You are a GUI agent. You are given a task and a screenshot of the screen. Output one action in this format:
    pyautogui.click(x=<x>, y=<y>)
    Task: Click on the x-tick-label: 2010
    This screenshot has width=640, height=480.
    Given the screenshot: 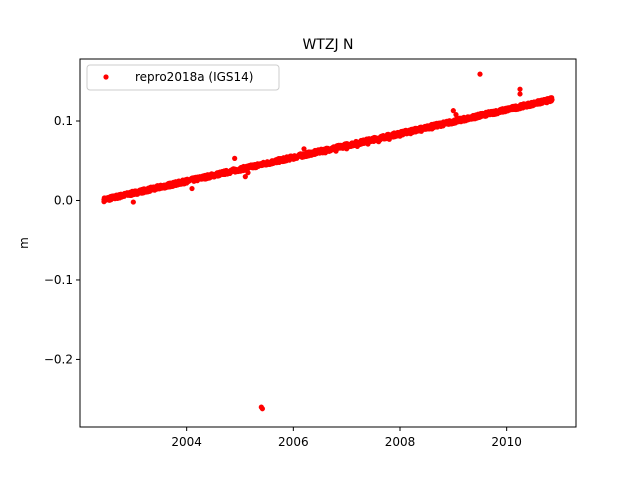 What is the action you would take?
    pyautogui.click(x=506, y=442)
    